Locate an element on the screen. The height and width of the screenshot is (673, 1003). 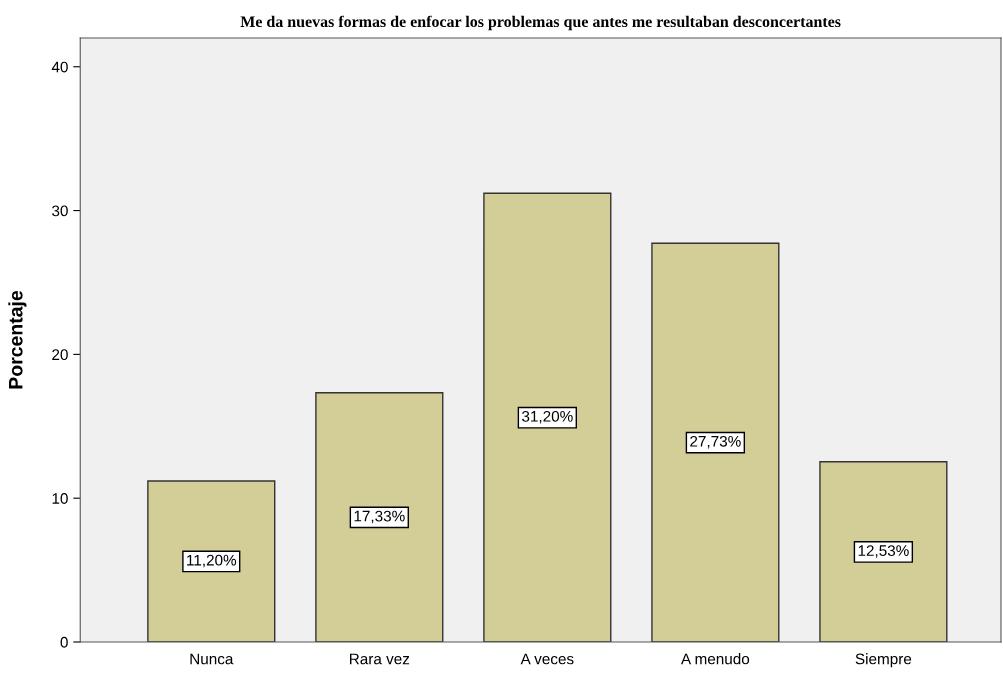
data-label: 31,20% is located at coordinates (547, 417).